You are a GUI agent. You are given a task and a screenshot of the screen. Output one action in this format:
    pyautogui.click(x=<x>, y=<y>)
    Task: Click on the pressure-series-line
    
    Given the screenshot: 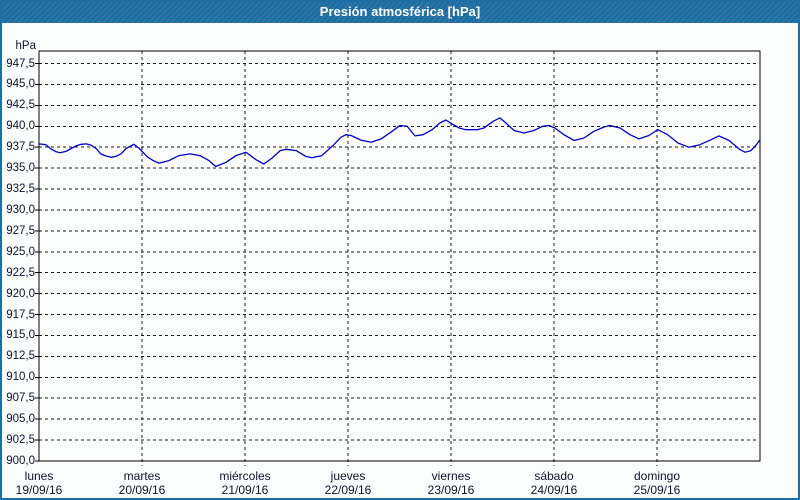 What is the action you would take?
    pyautogui.click(x=399, y=142)
    